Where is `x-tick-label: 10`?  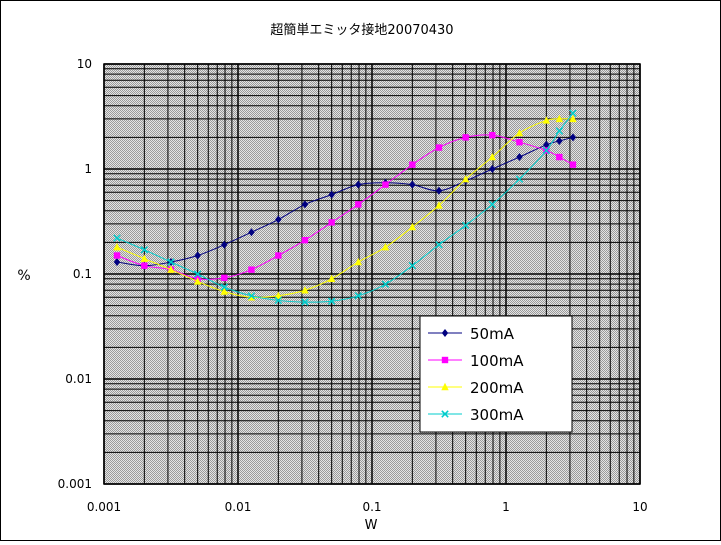
x-tick-label: 10 is located at coordinates (639, 507).